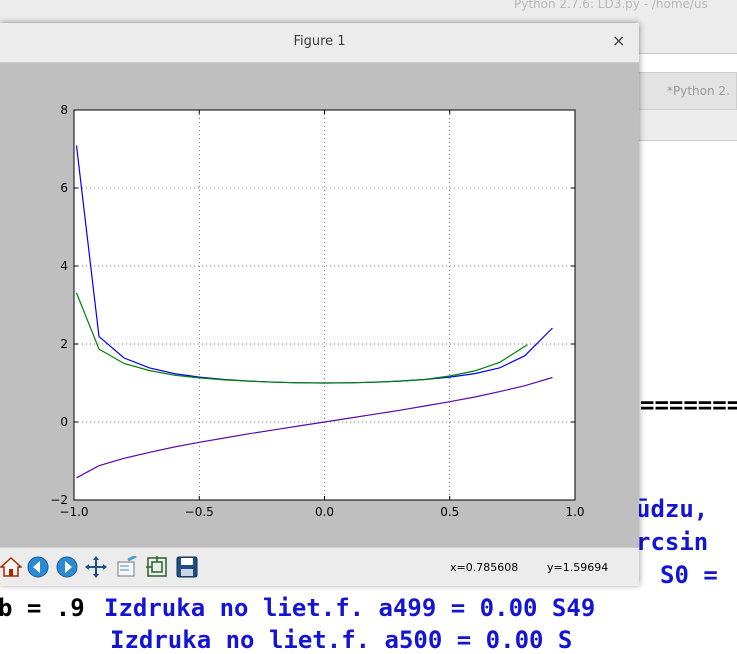 The height and width of the screenshot is (654, 737). What do you see at coordinates (368, 11) in the screenshot?
I see `background-title-bar: Python 2.7.6: LD3.py - /home/us` at bounding box center [368, 11].